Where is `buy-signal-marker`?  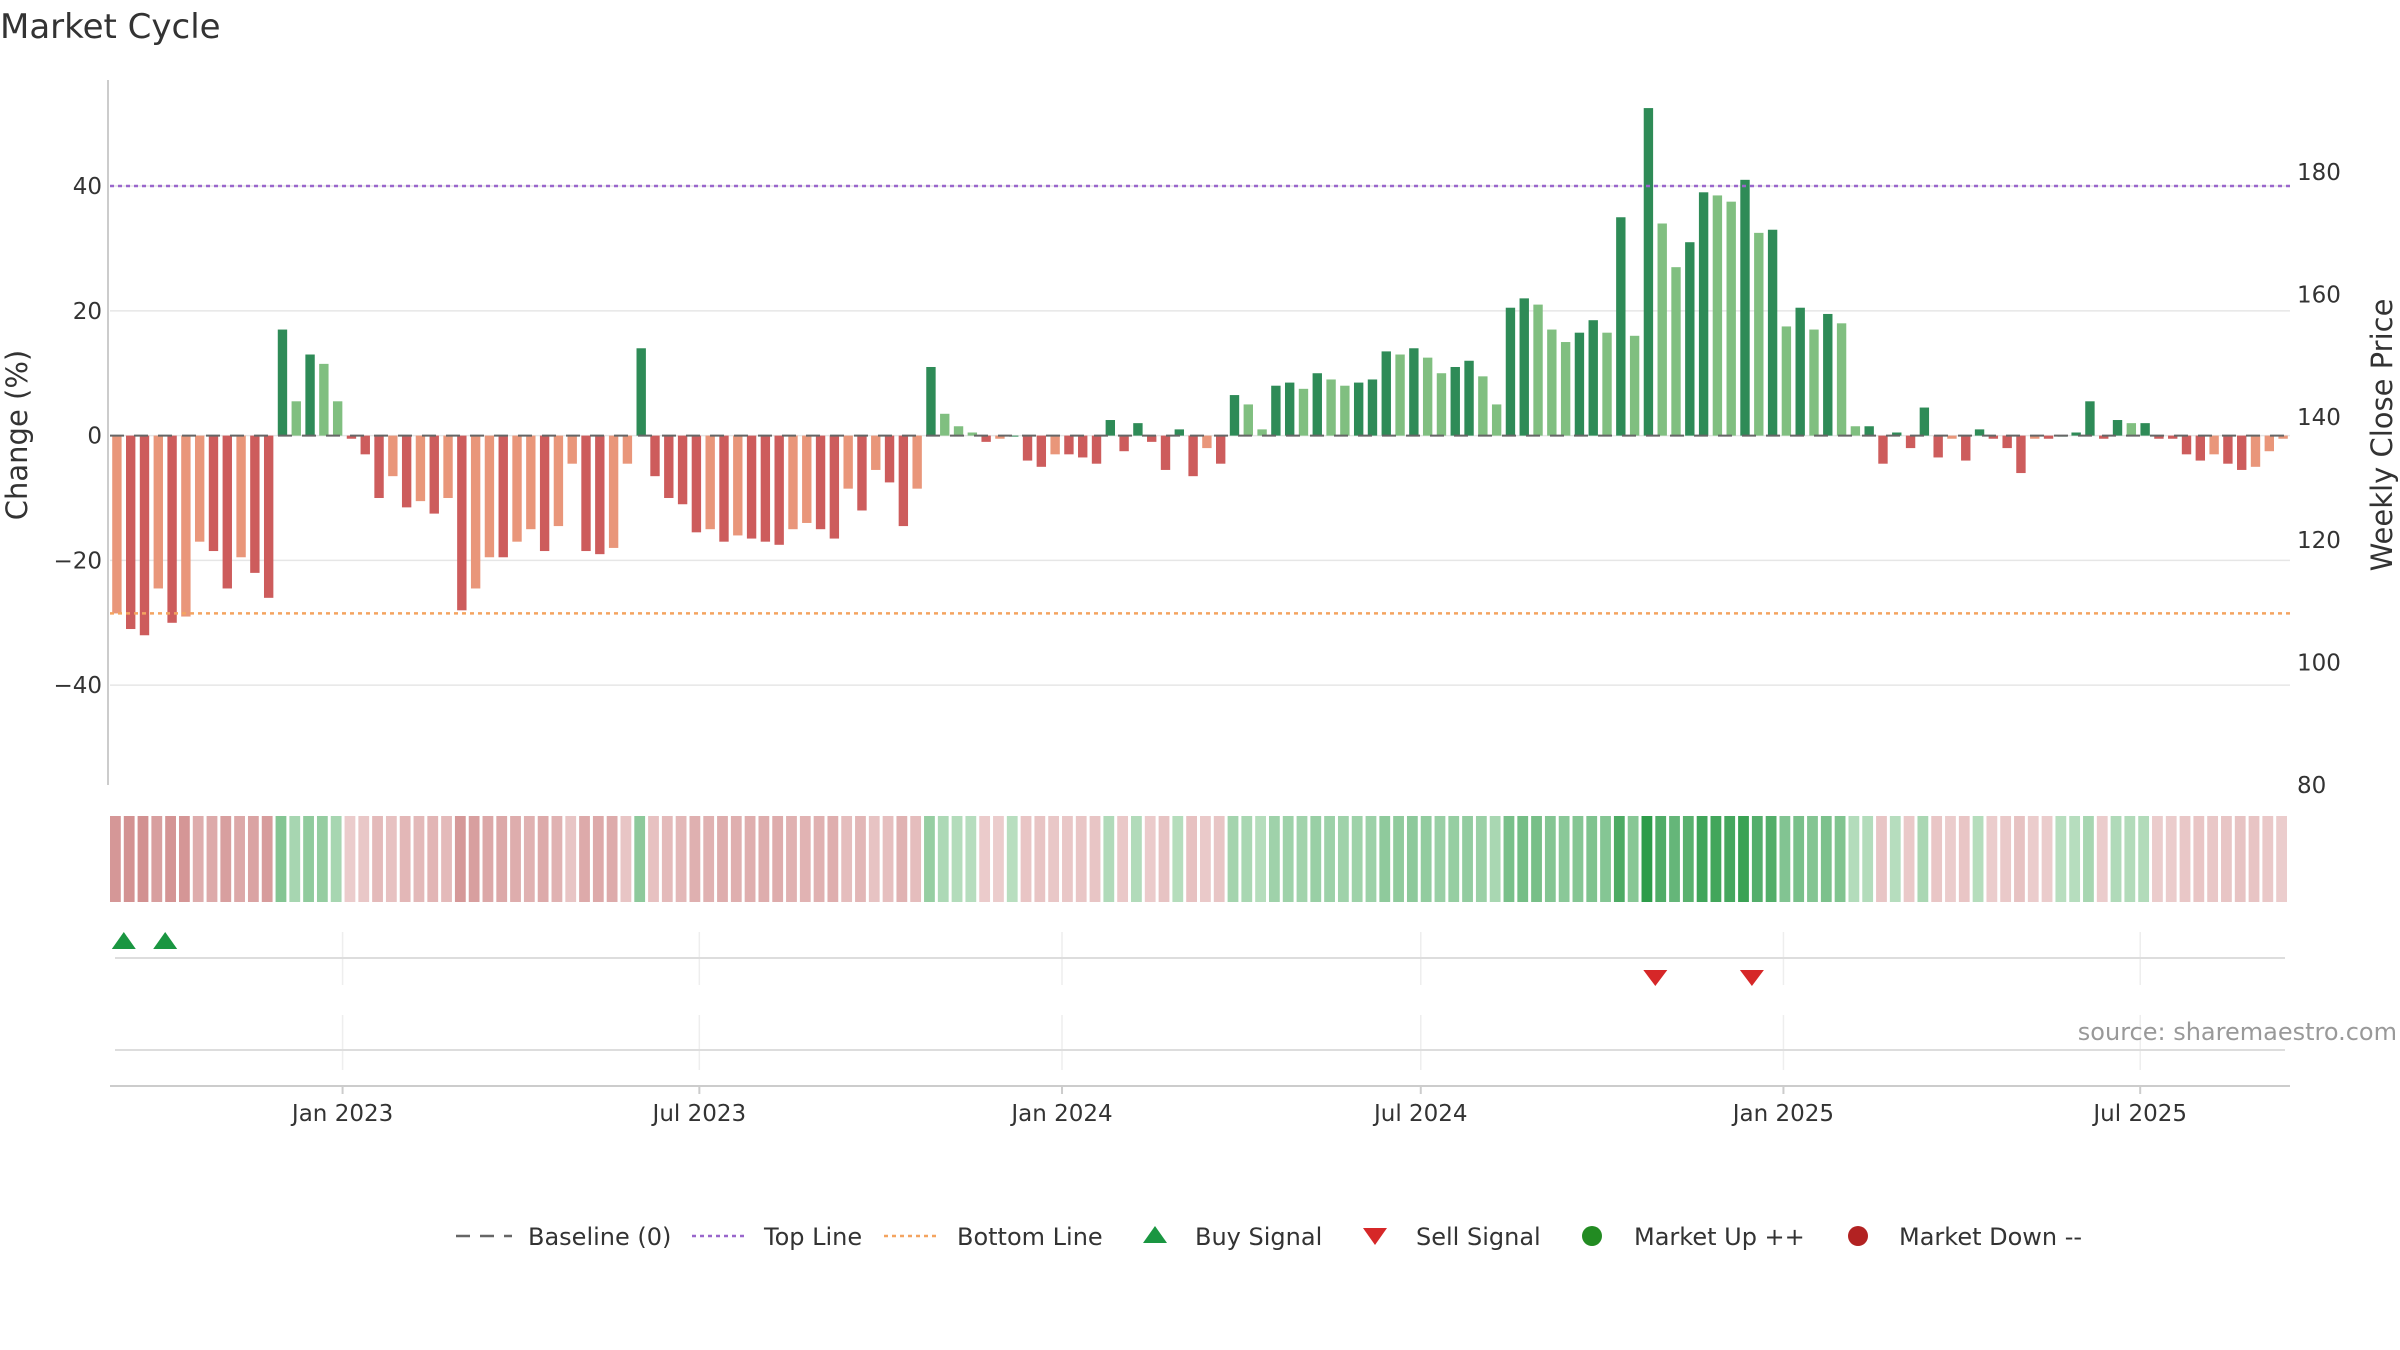 buy-signal-marker is located at coordinates (123, 940).